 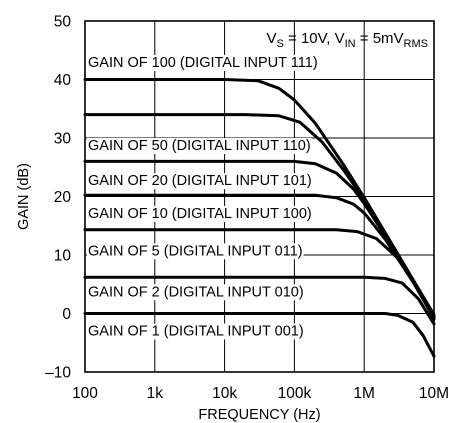 I want to click on curve-label-5: GAIN OF 5 (DIGITAL INPUT 011), so click(x=195, y=251).